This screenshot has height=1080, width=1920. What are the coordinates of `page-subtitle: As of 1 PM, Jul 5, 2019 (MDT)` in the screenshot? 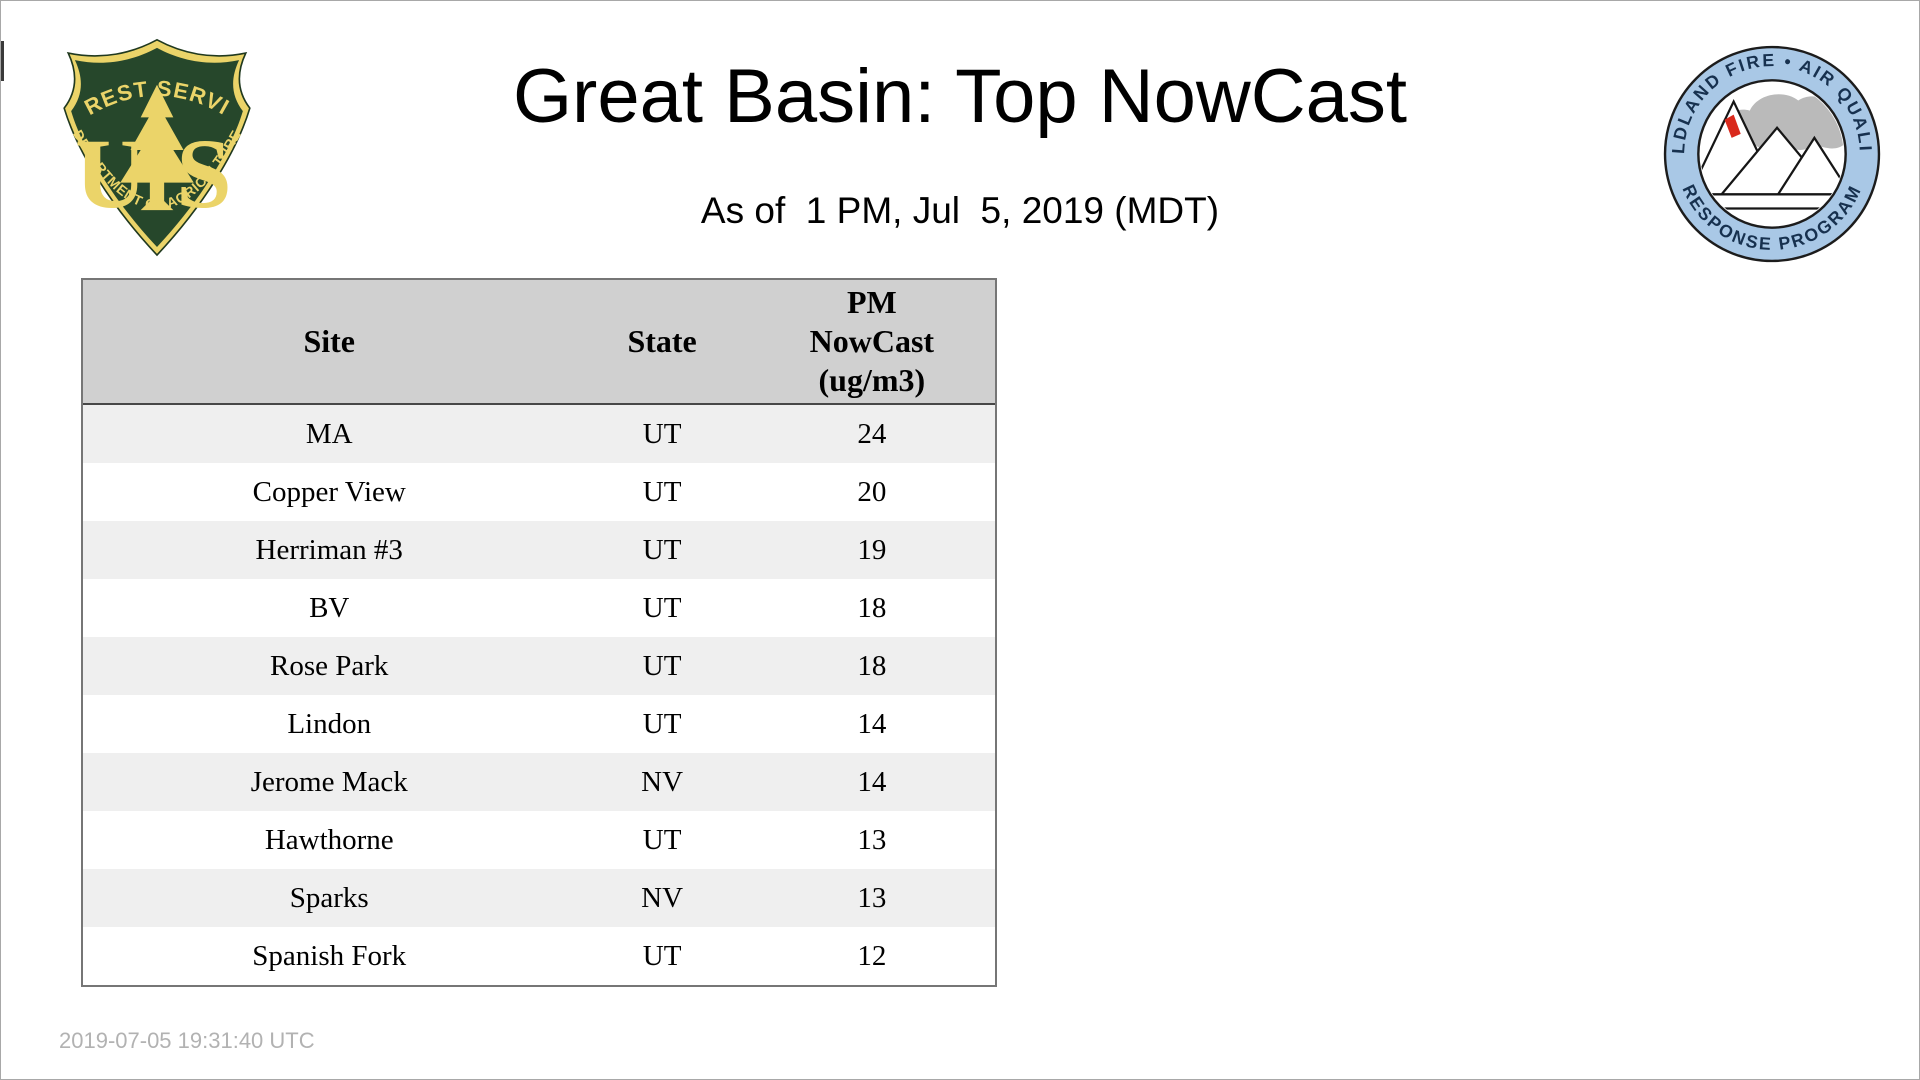 It's located at (960, 210).